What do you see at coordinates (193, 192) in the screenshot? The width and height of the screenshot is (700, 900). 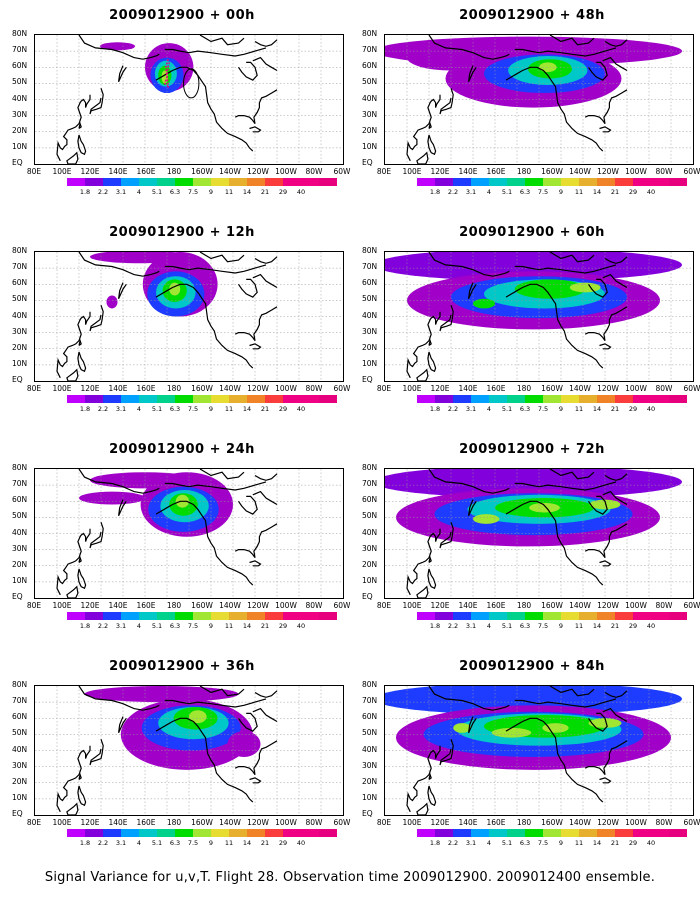 I see `colorbar-label: 7.5` at bounding box center [193, 192].